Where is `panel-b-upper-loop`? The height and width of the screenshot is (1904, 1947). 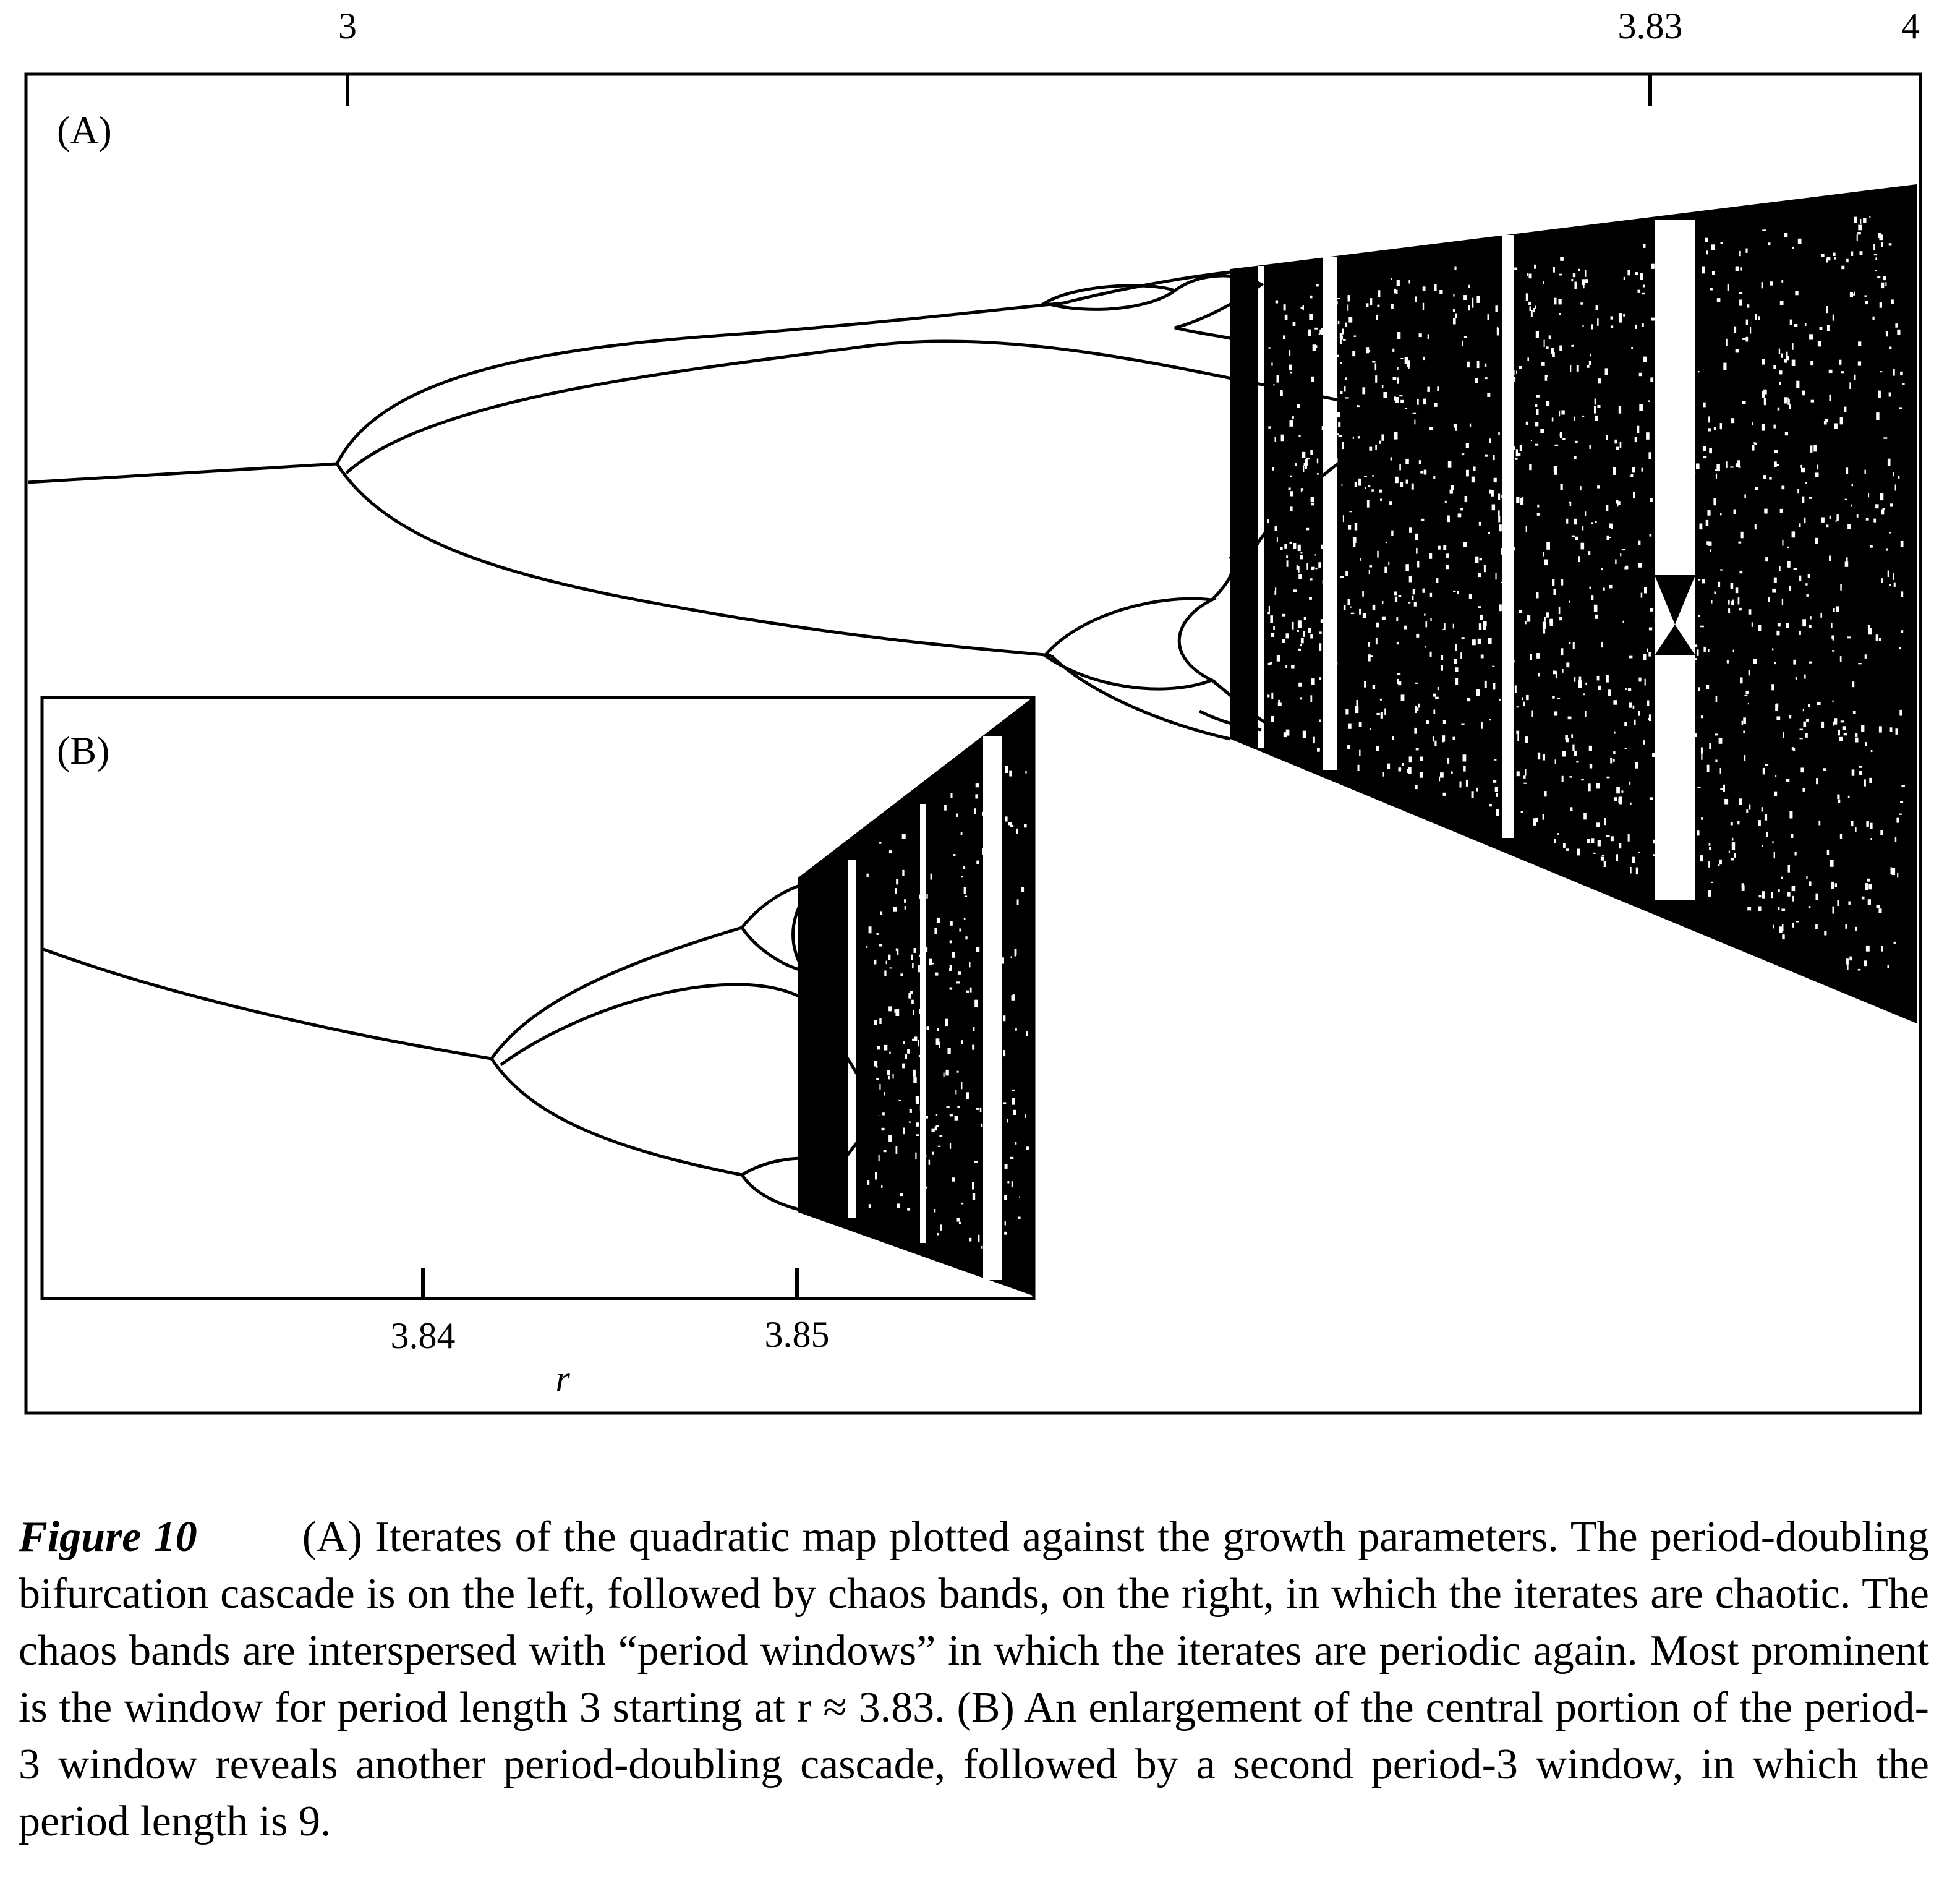 panel-b-upper-loop is located at coordinates (779, 926).